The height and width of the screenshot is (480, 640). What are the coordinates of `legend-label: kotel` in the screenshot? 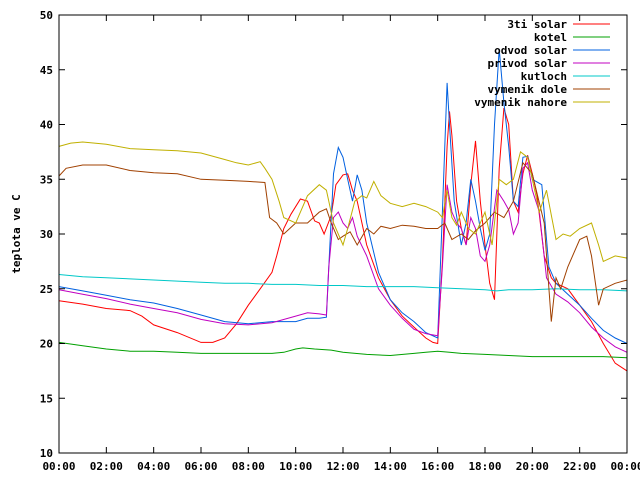 It's located at (550, 37).